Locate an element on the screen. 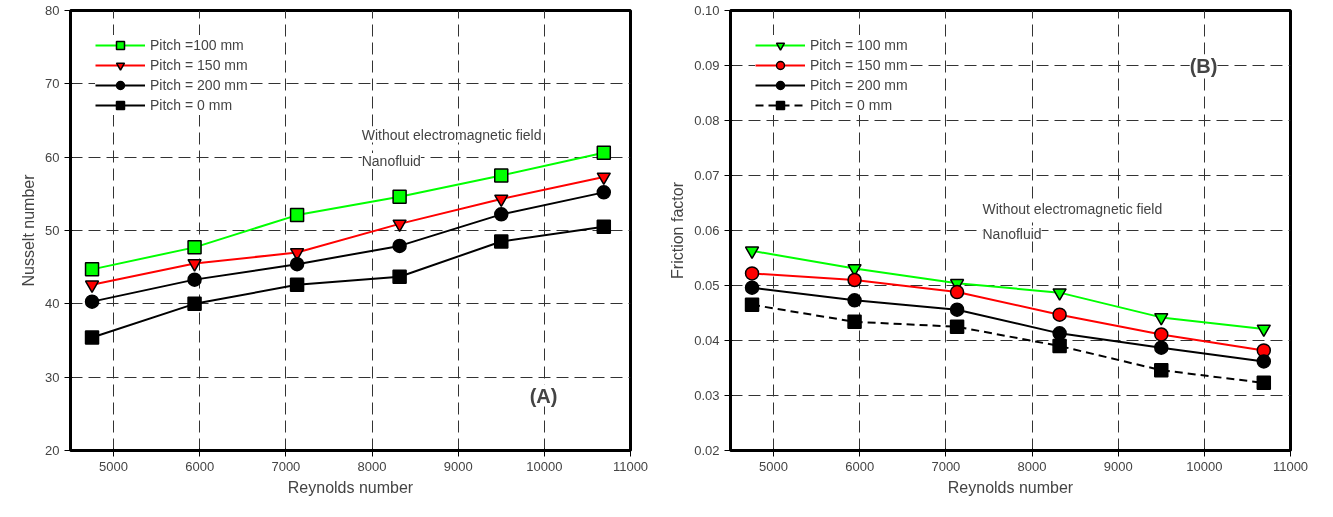  y-tick-label: 60 is located at coordinates (52, 157).